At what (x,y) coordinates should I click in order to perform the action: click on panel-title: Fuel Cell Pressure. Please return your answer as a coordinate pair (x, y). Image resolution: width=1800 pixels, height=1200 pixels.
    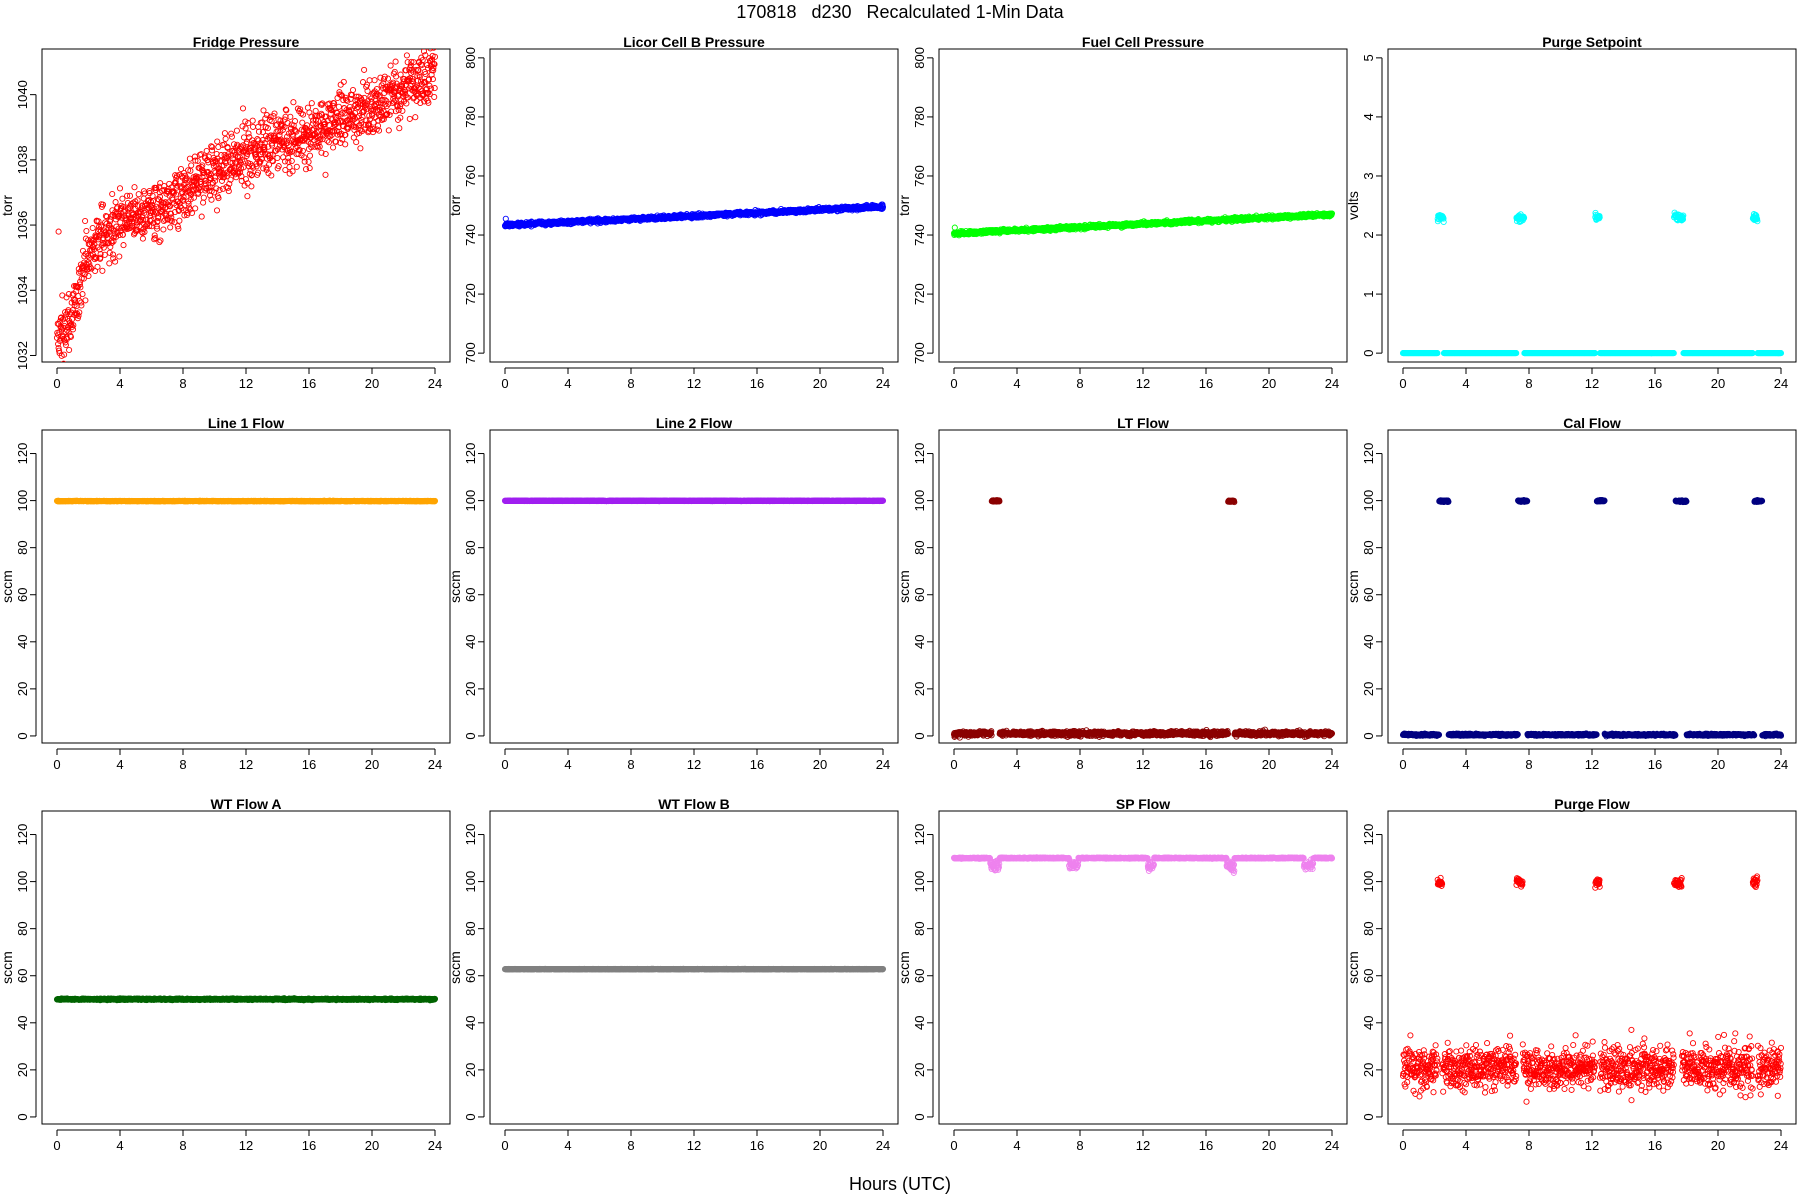
    Looking at the image, I should click on (1143, 42).